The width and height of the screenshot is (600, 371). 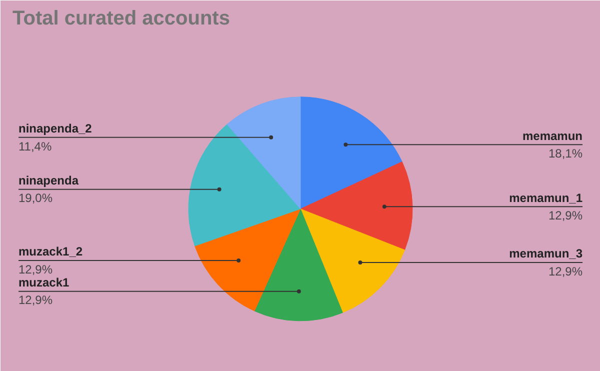 I want to click on slice-label: memamun_3, so click(x=546, y=253).